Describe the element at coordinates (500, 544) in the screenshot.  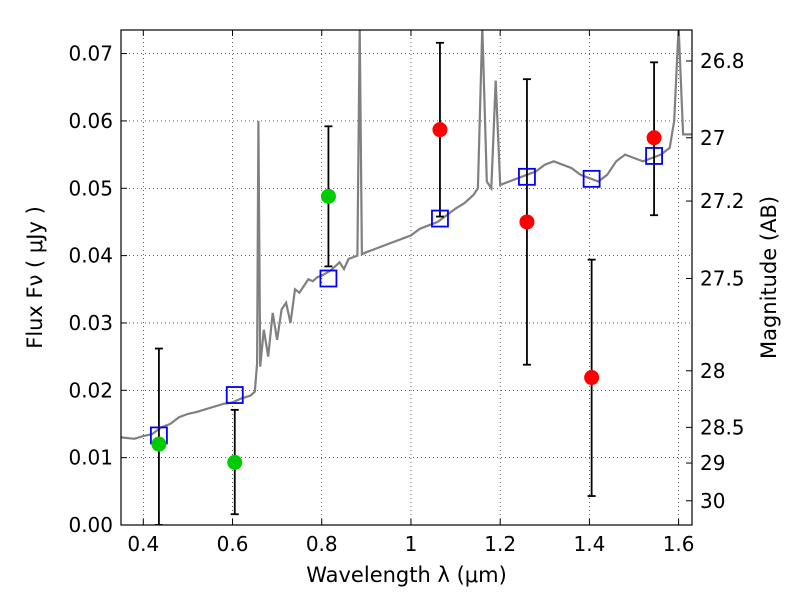
I see `x-tick-label: 1.2` at that location.